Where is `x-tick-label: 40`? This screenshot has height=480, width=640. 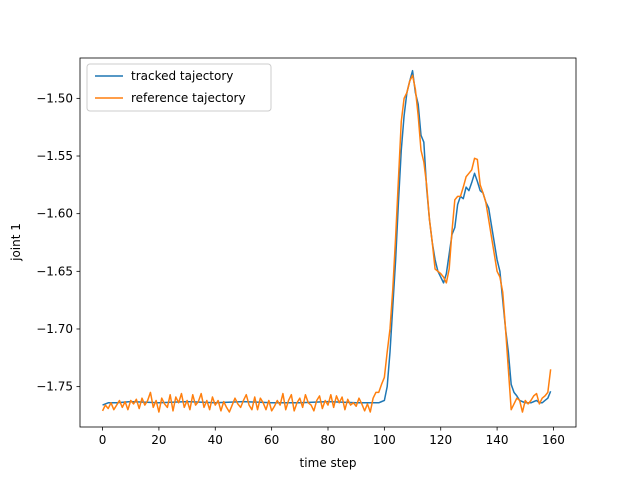 x-tick-label: 40 is located at coordinates (215, 440).